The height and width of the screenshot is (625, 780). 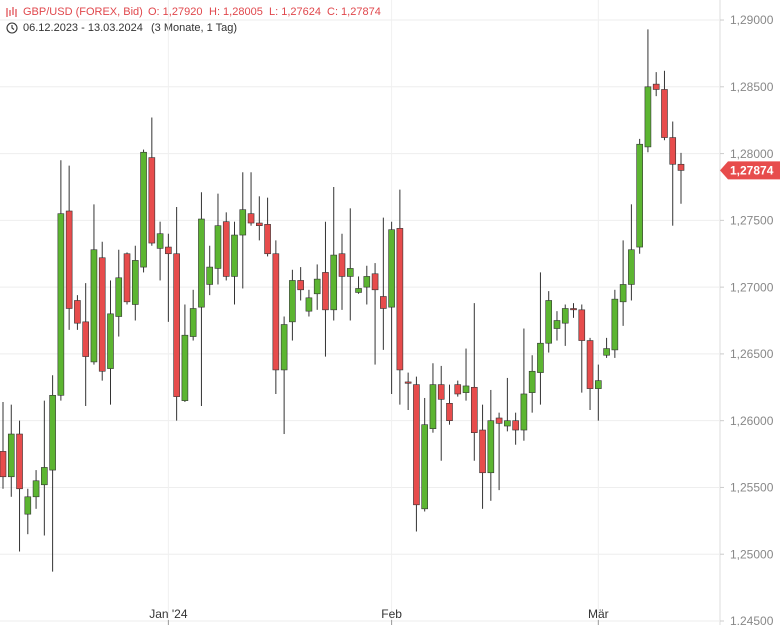 I want to click on x-tick-label: Feb, so click(x=391, y=614).